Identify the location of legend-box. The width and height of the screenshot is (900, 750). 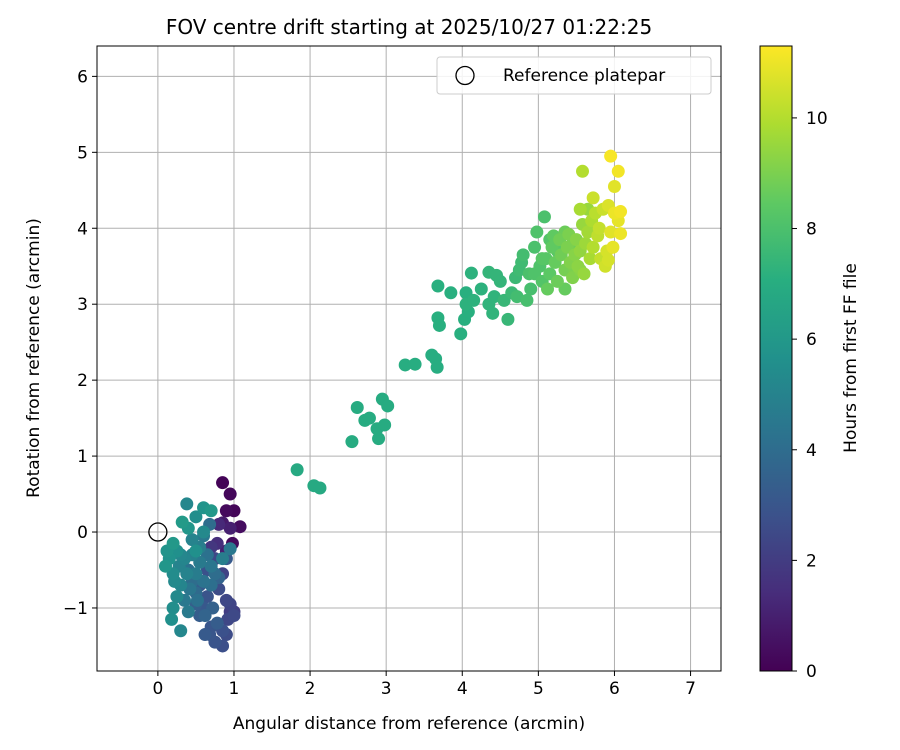
(574, 75).